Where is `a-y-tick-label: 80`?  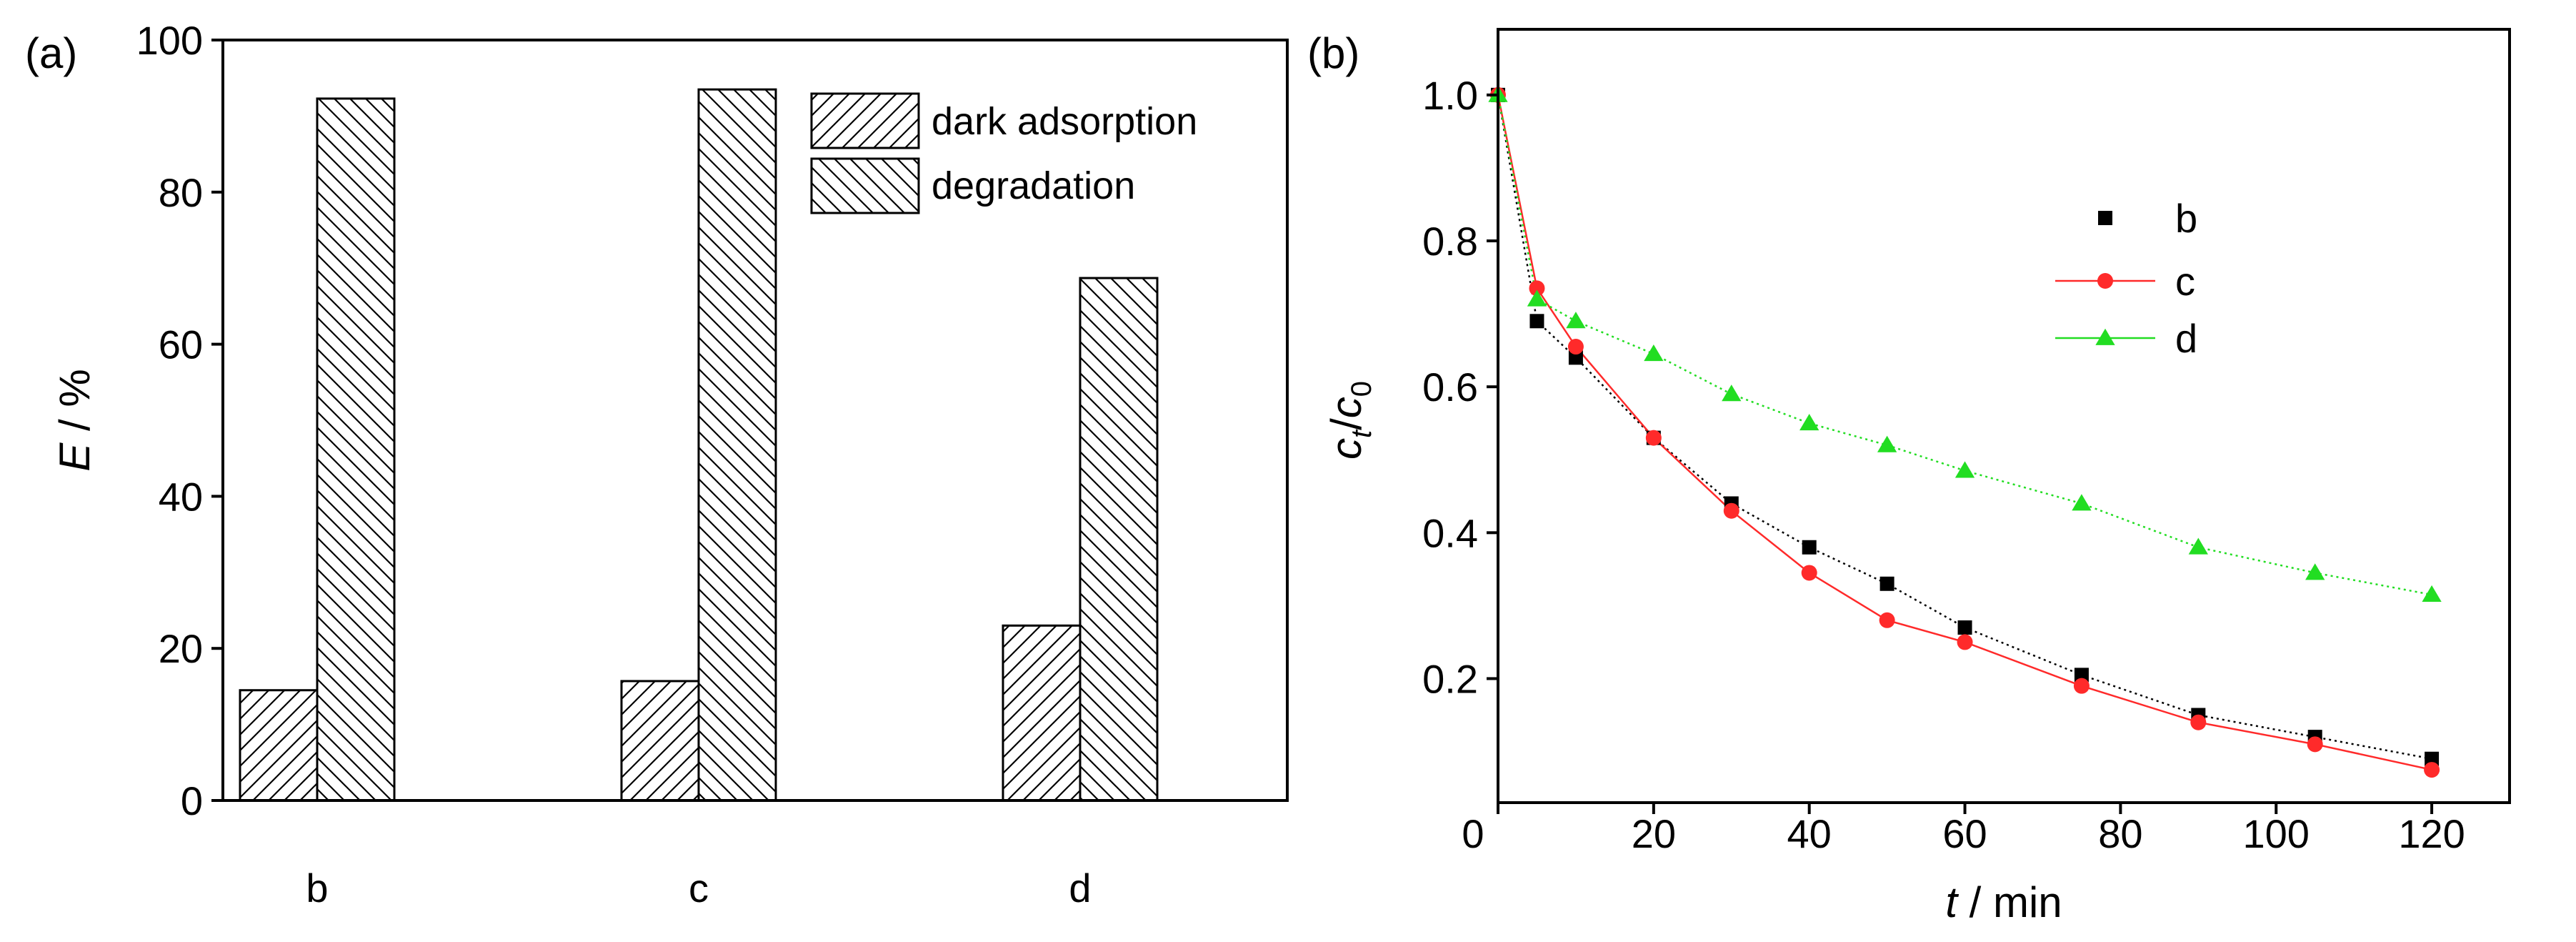
a-y-tick-label: 80 is located at coordinates (181, 192).